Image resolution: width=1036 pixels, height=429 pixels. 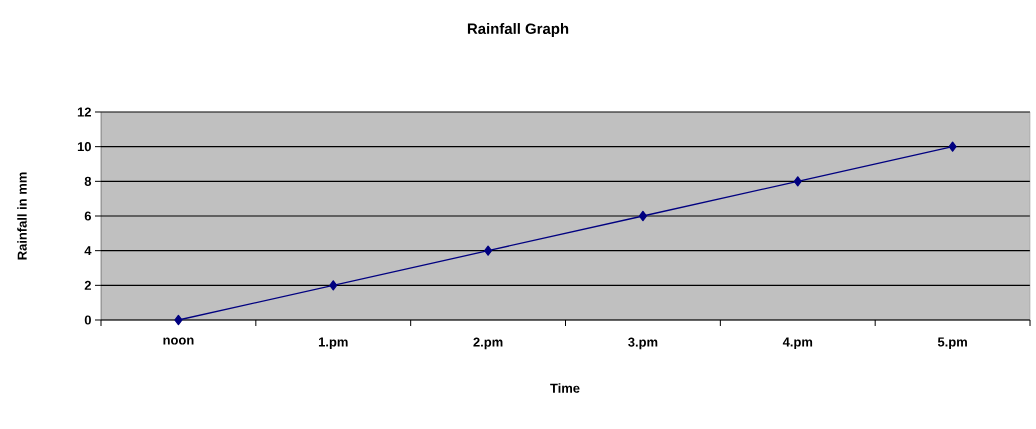 I want to click on chart-title: Rainfall Graph, so click(x=518, y=30).